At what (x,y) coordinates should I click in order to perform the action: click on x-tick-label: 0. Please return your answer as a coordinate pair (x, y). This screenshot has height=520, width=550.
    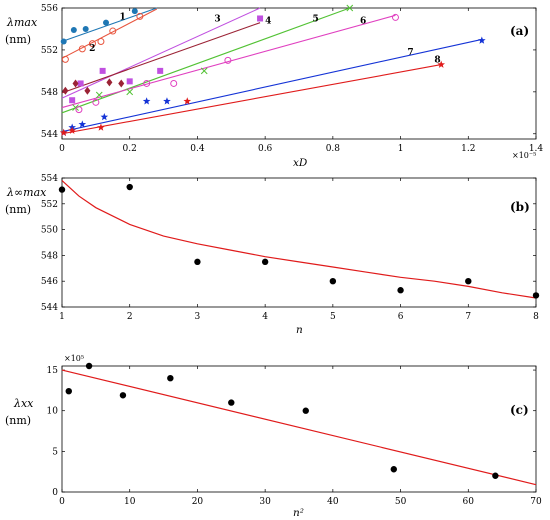
    Looking at the image, I should click on (62, 502).